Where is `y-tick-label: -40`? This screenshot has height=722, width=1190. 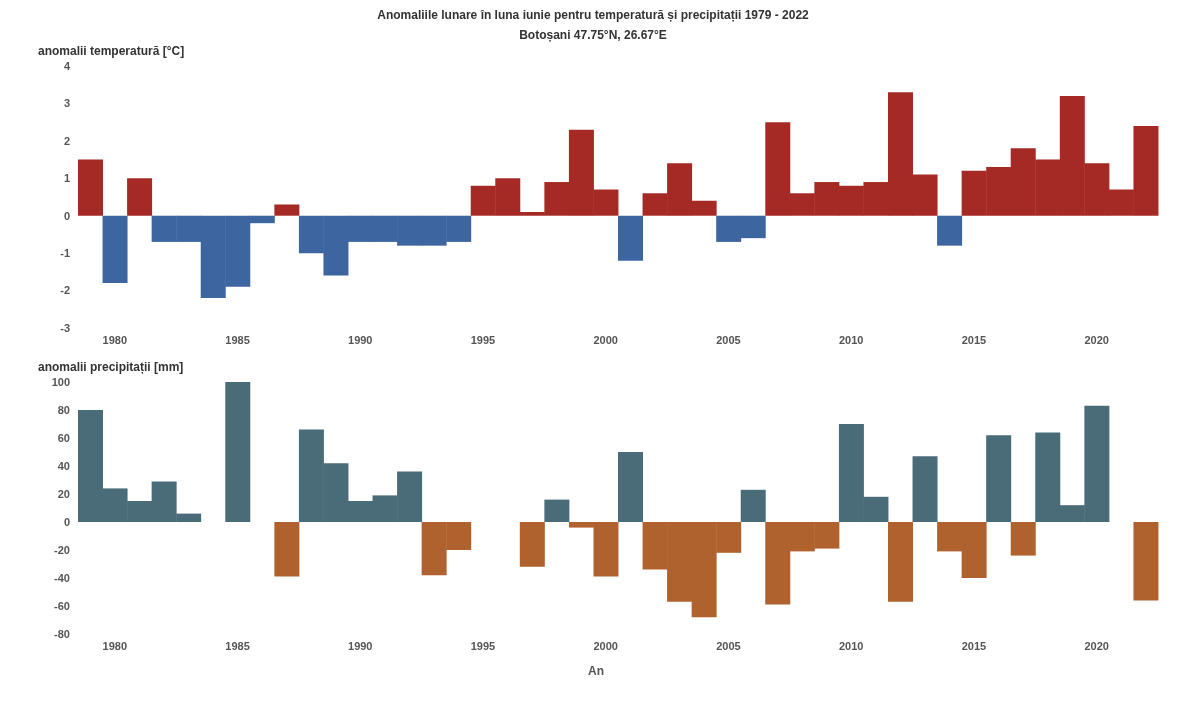 y-tick-label: -40 is located at coordinates (62, 577).